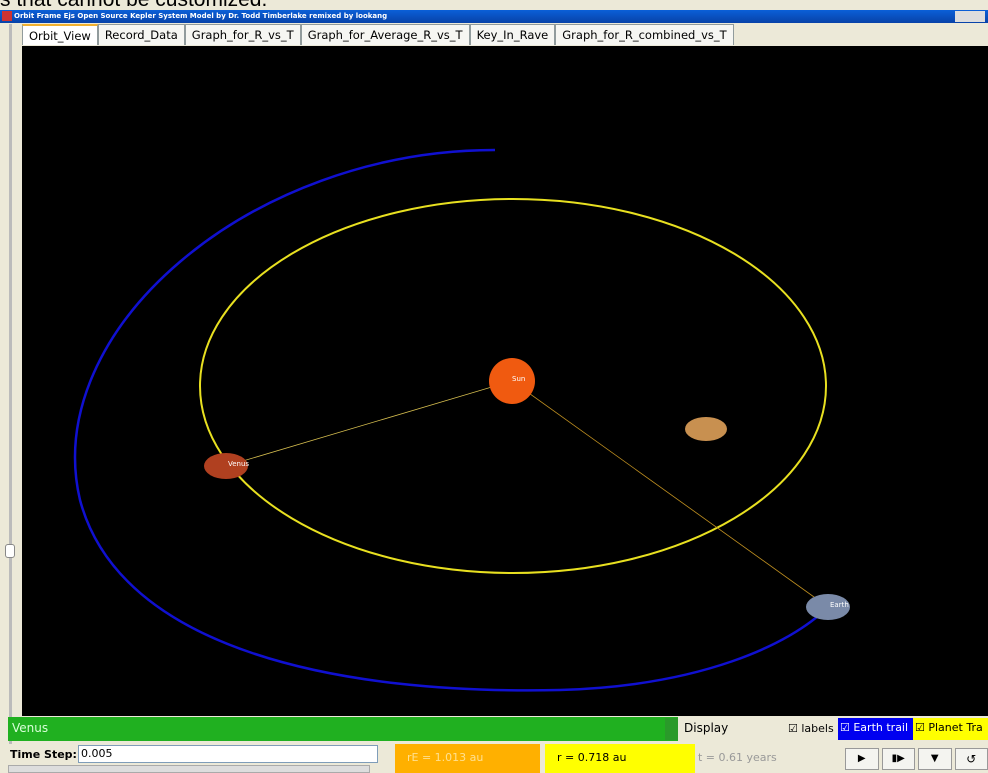 This screenshot has width=988, height=773. What do you see at coordinates (970, 16) in the screenshot?
I see `window-buttons` at bounding box center [970, 16].